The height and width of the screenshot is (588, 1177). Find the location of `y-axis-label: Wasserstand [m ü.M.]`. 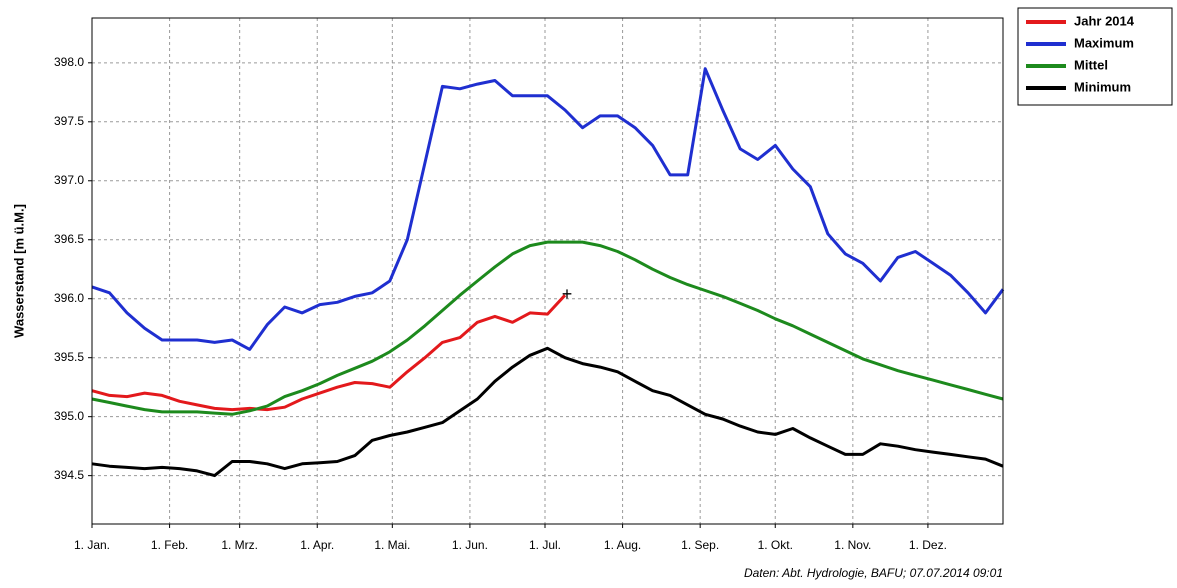

y-axis-label: Wasserstand [m ü.M.] is located at coordinates (18, 271).